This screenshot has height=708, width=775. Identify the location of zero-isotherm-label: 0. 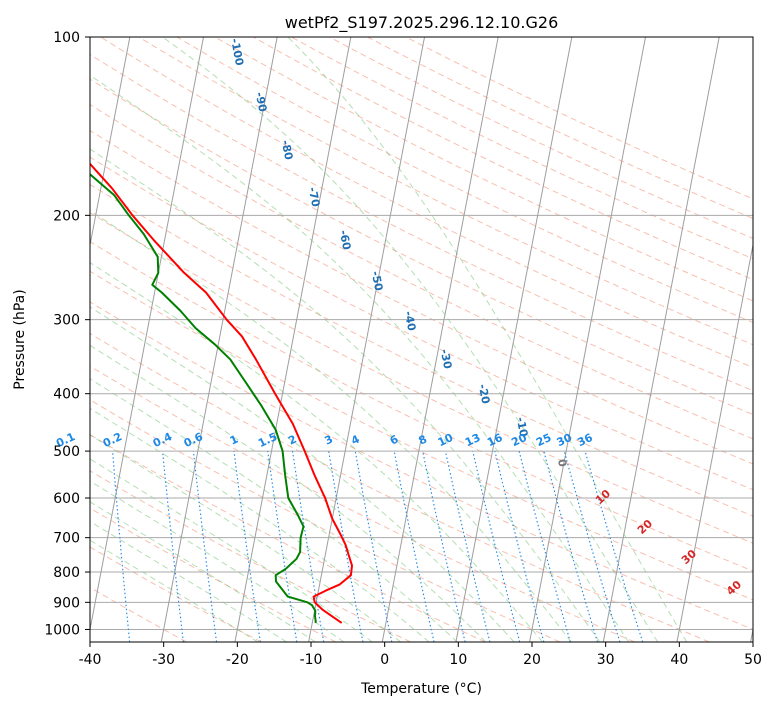
(562, 463).